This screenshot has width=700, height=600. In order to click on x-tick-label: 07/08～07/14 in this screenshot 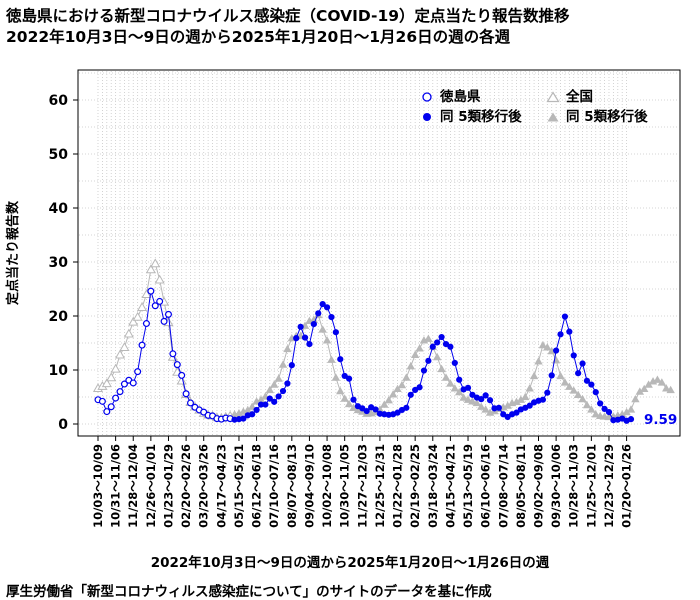, I will do `click(503, 486)`.